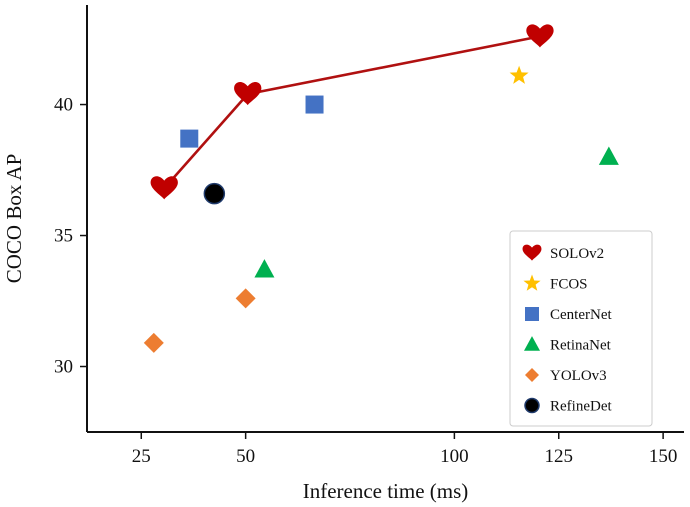 The height and width of the screenshot is (507, 690). I want to click on refinedet-point, so click(214, 193).